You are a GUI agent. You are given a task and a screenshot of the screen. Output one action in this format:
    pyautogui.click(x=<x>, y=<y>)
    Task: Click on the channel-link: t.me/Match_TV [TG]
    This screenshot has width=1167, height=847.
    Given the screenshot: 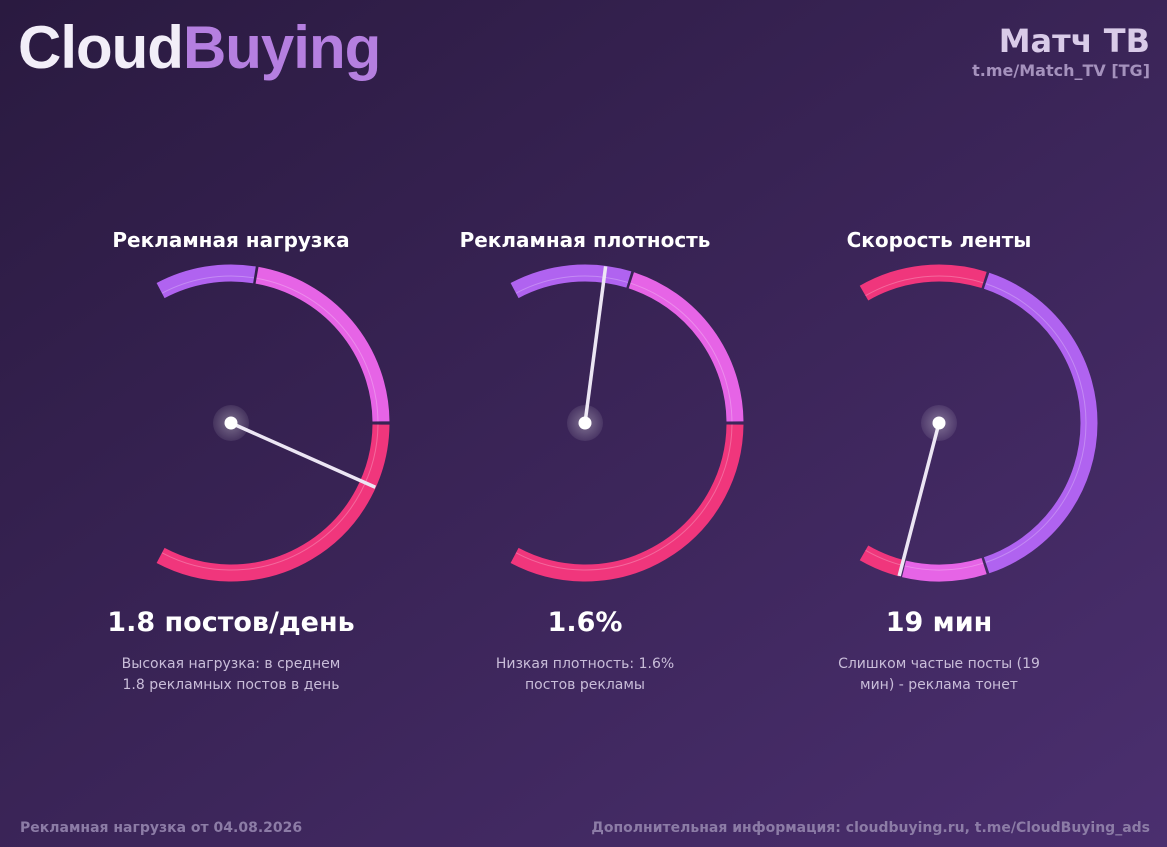 What is the action you would take?
    pyautogui.click(x=1061, y=70)
    